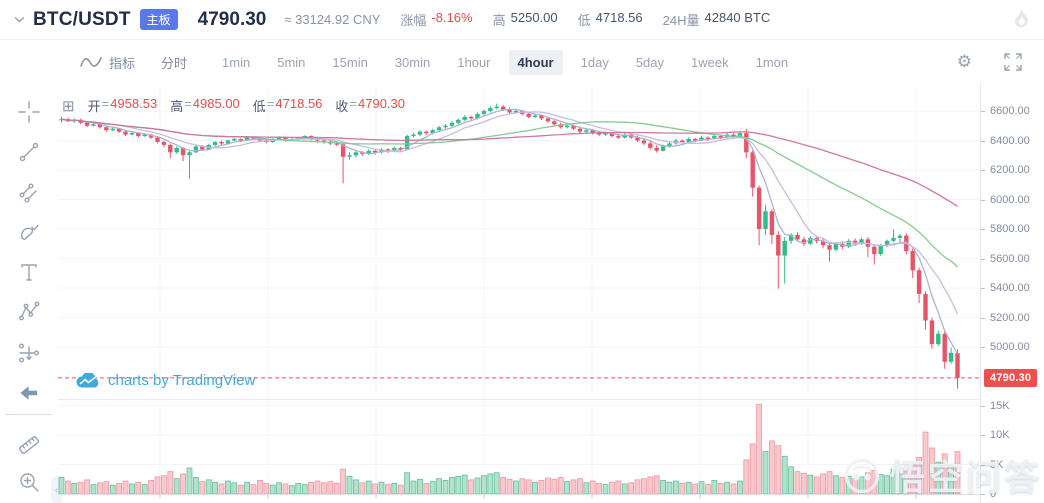  I want to click on price-tick-label: 6400.00, so click(1010, 140).